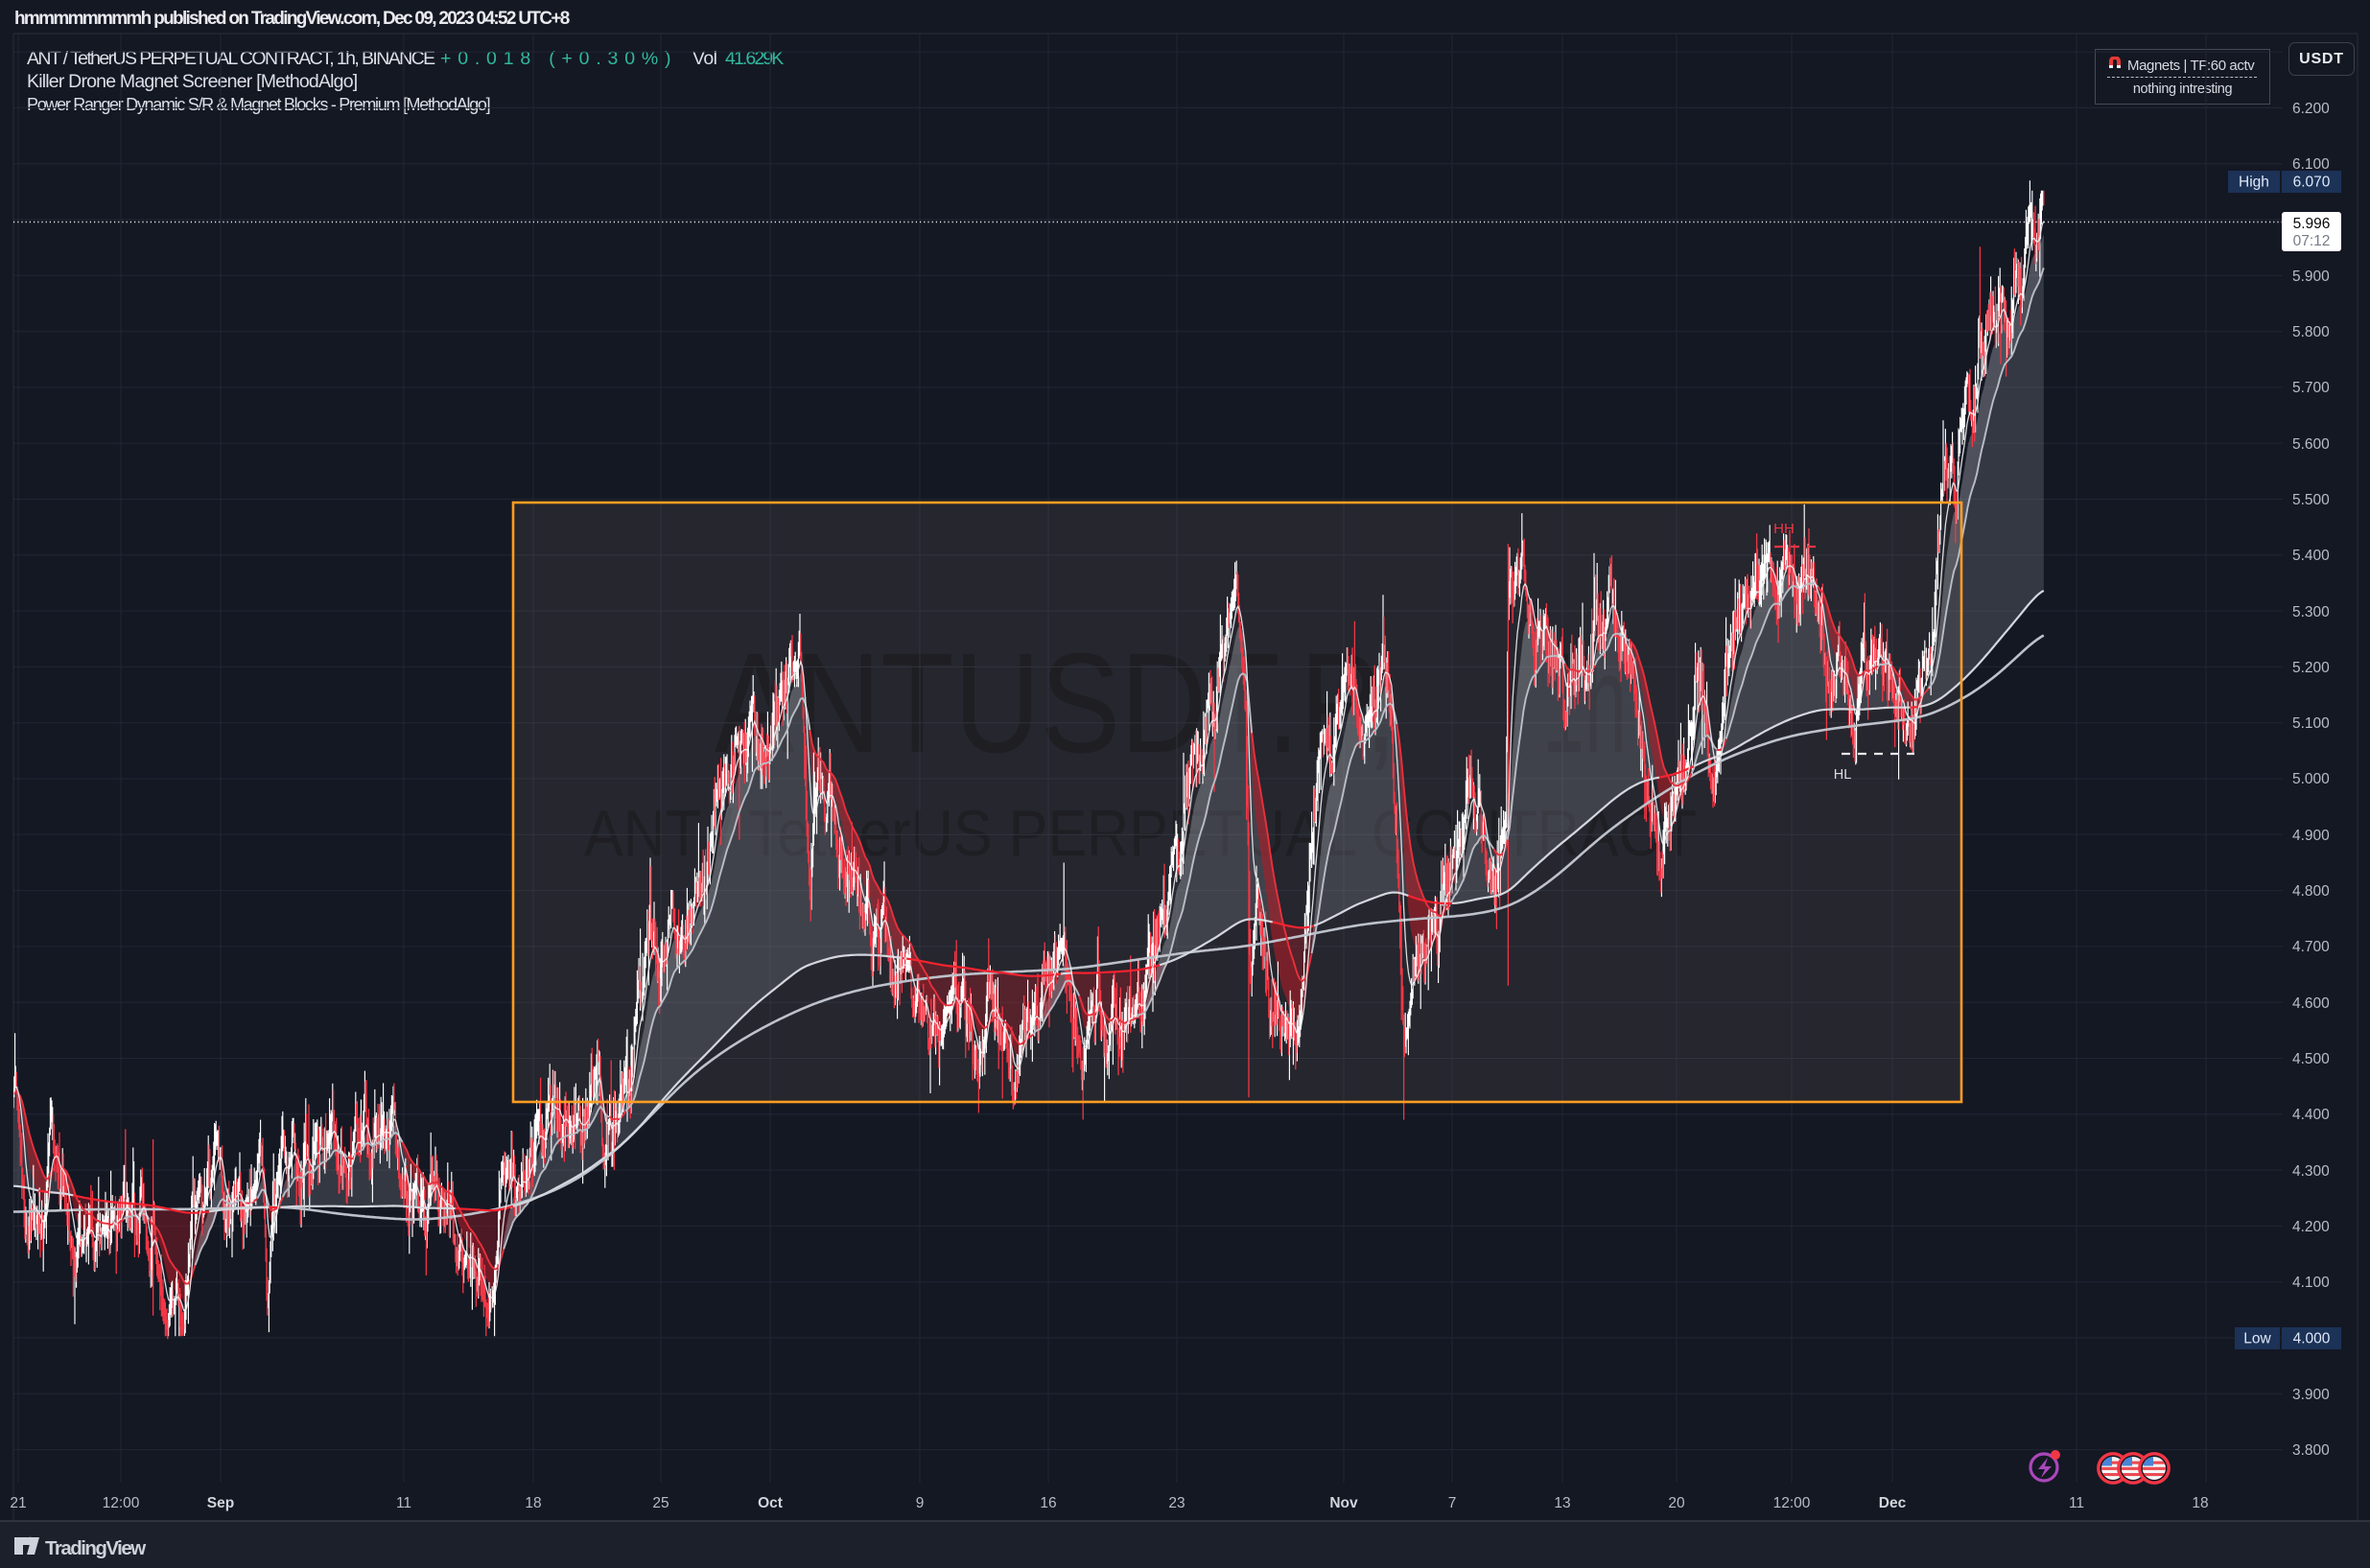 Image resolution: width=2370 pixels, height=1568 pixels. Describe the element at coordinates (1843, 775) in the screenshot. I see `svg-text: HL` at that location.